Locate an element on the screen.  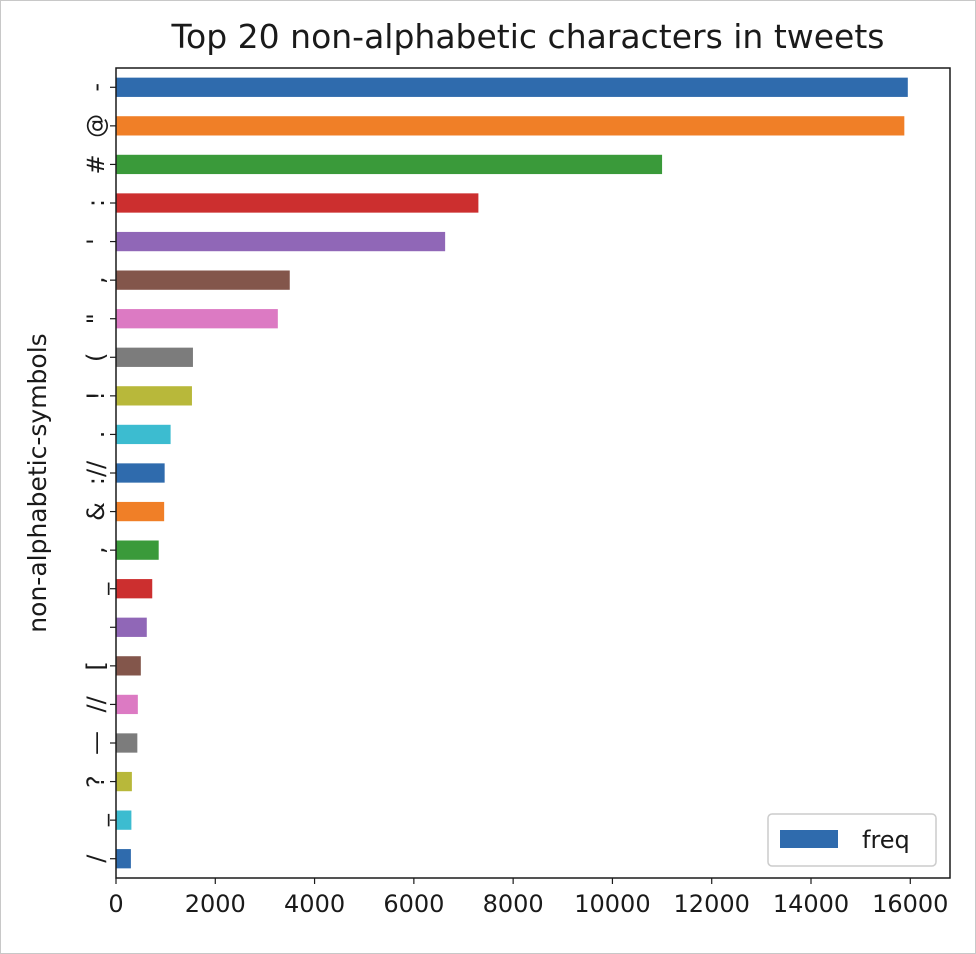
x-tick-label-3: 6000 is located at coordinates (413, 904).